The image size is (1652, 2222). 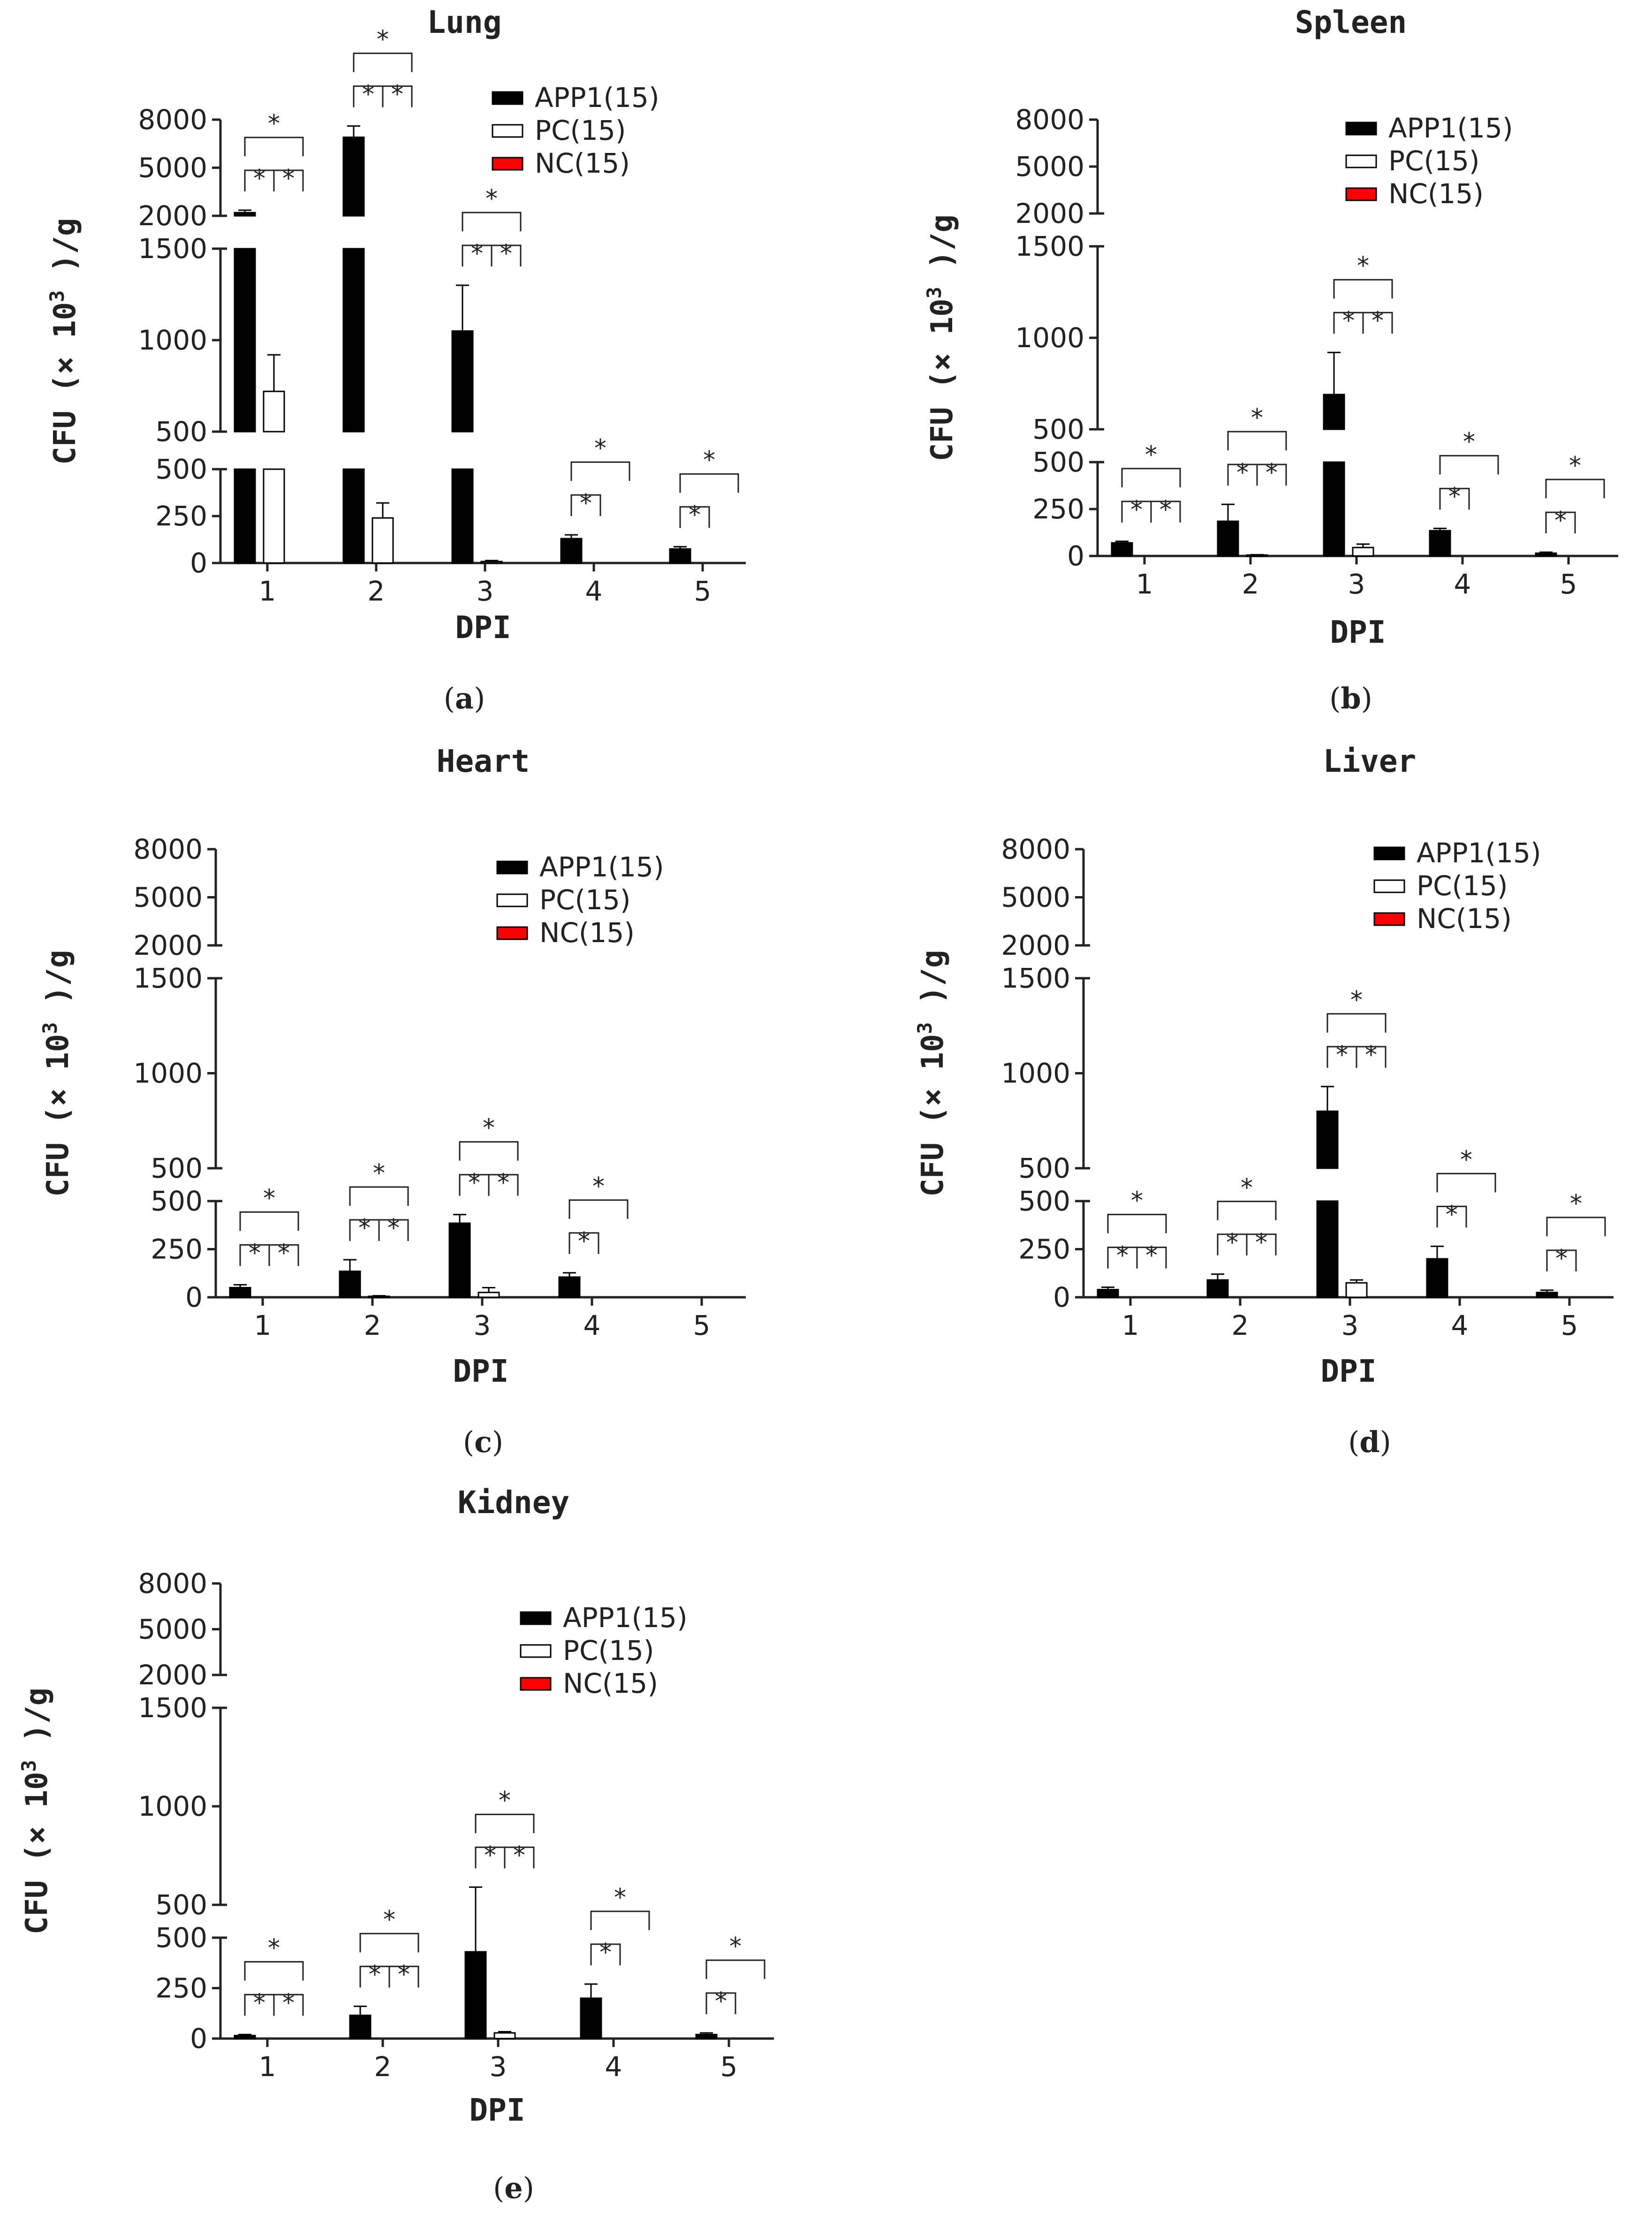 What do you see at coordinates (172, 1629) in the screenshot?
I see `y-tick-label: 5000` at bounding box center [172, 1629].